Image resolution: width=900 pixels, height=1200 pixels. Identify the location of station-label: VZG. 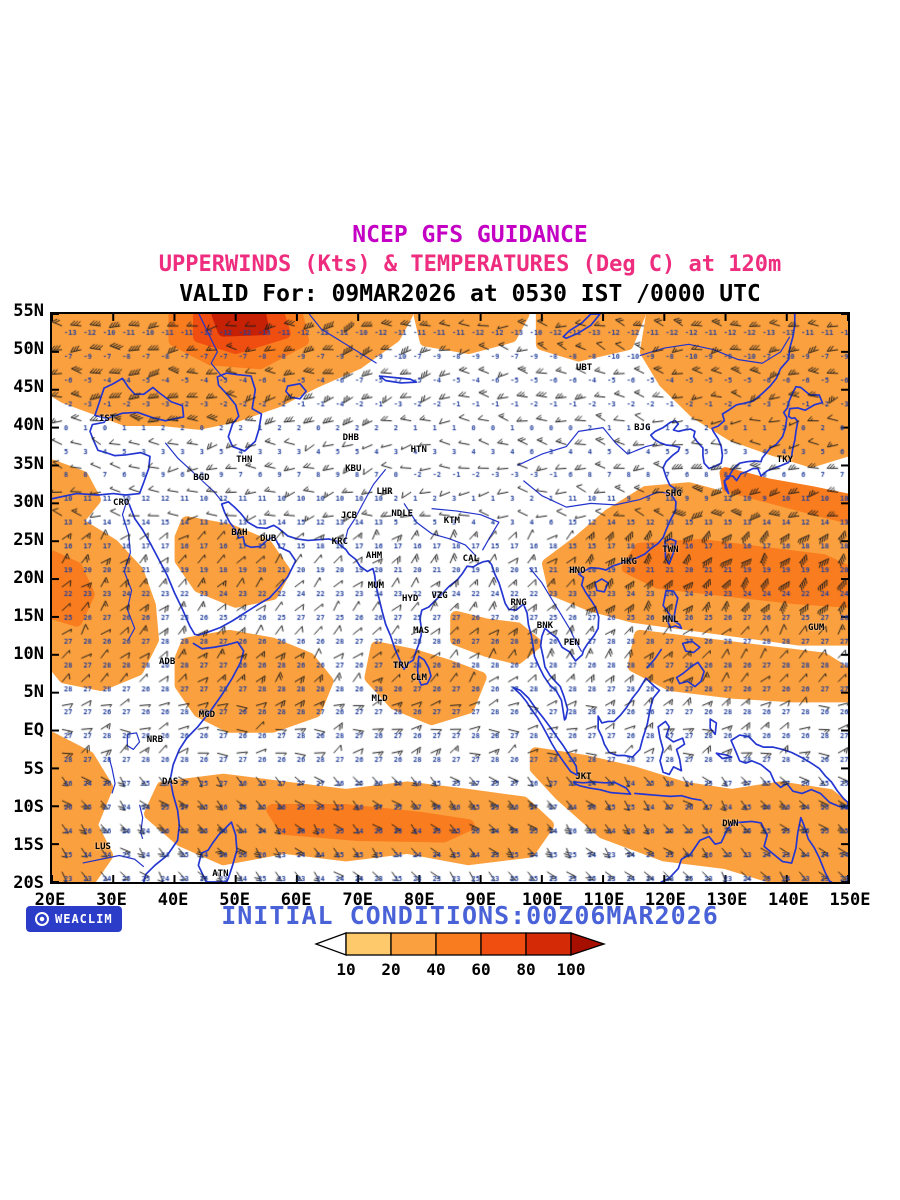
(439, 596).